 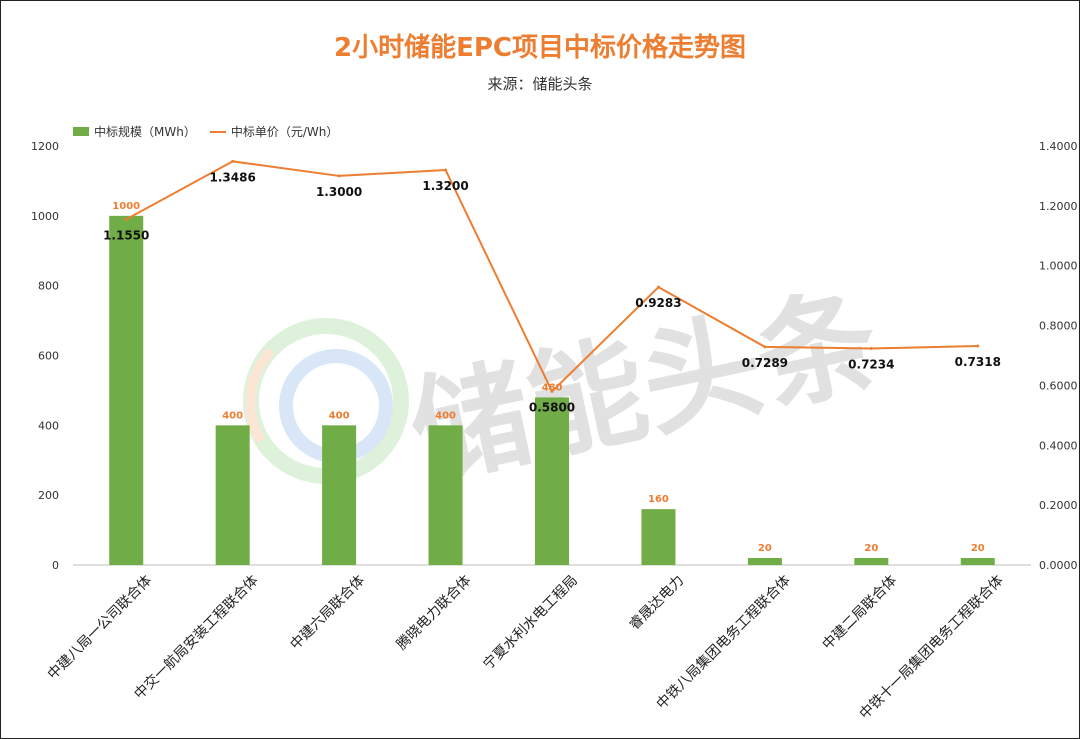 What do you see at coordinates (445, 186) in the screenshot?
I see `price-data-label: 1.3200` at bounding box center [445, 186].